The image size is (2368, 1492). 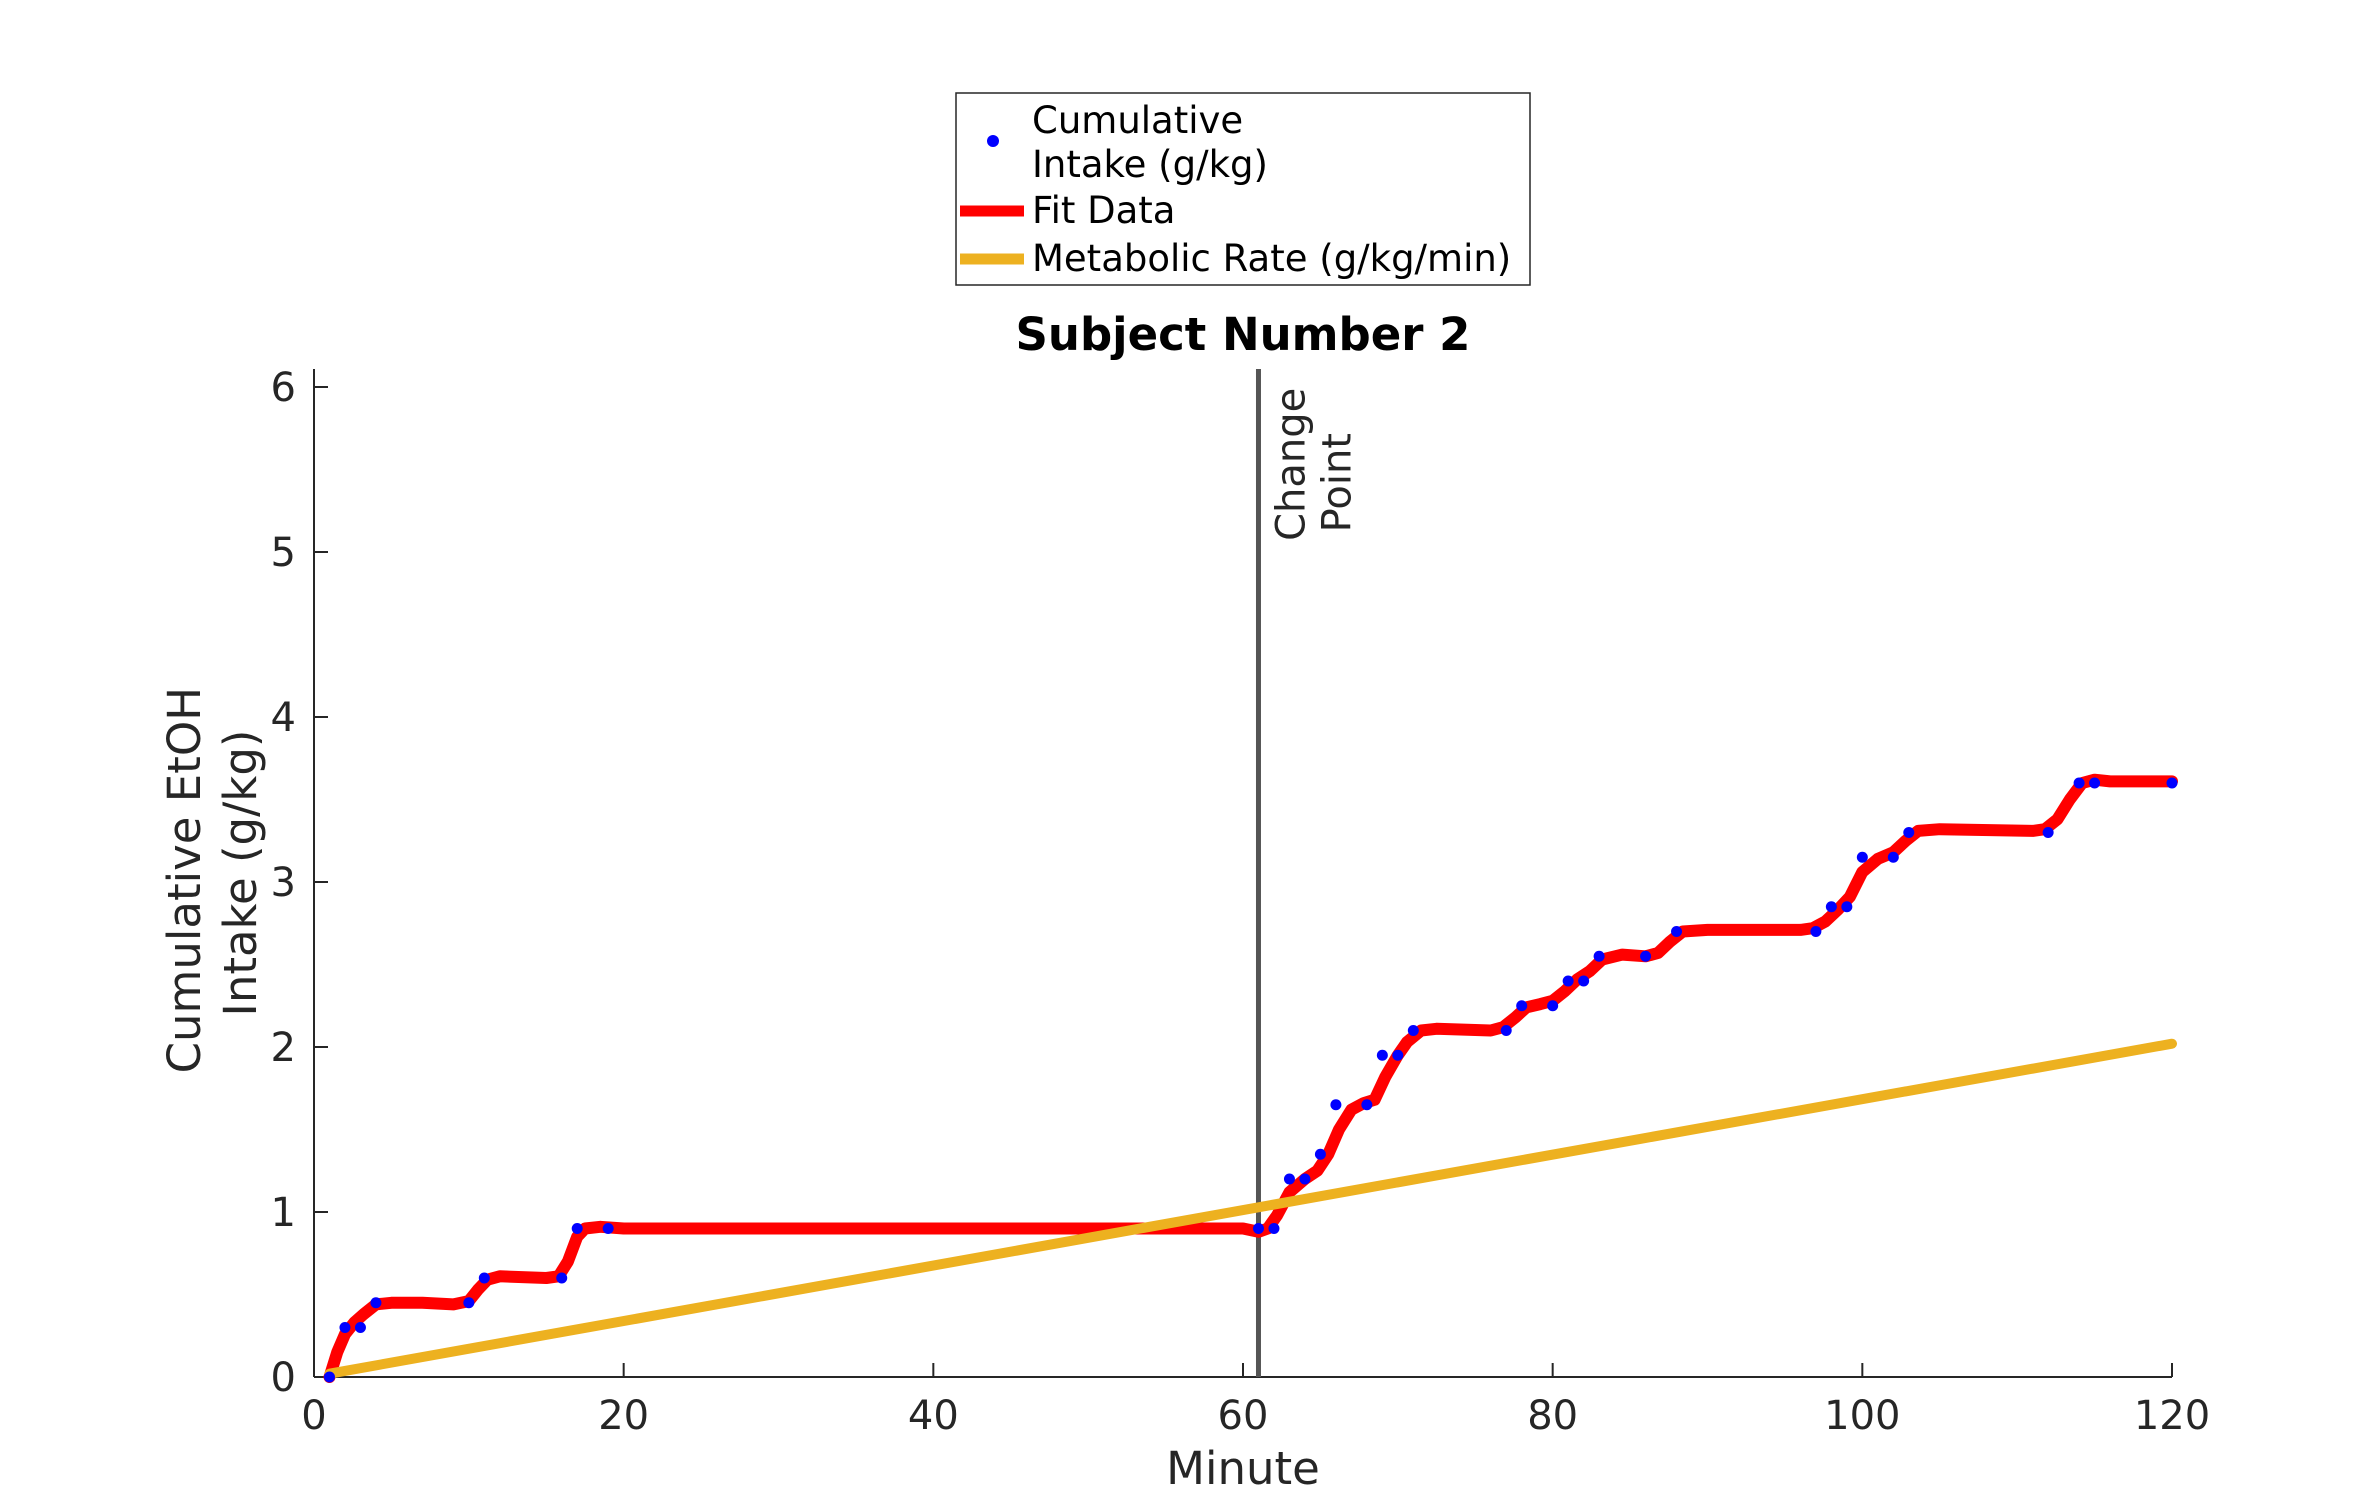 I want to click on change-point-label: Change Point, so click(x=1314, y=458).